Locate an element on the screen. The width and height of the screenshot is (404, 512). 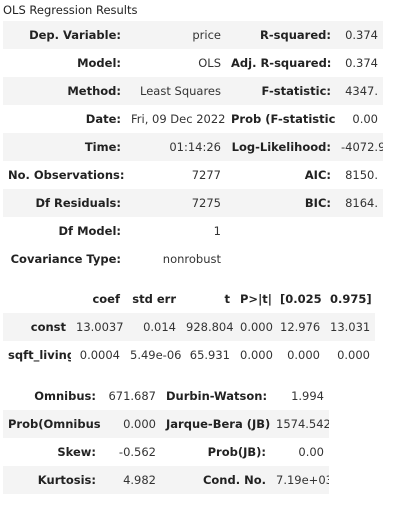
coef-value: 13.0037 is located at coordinates (98, 327).